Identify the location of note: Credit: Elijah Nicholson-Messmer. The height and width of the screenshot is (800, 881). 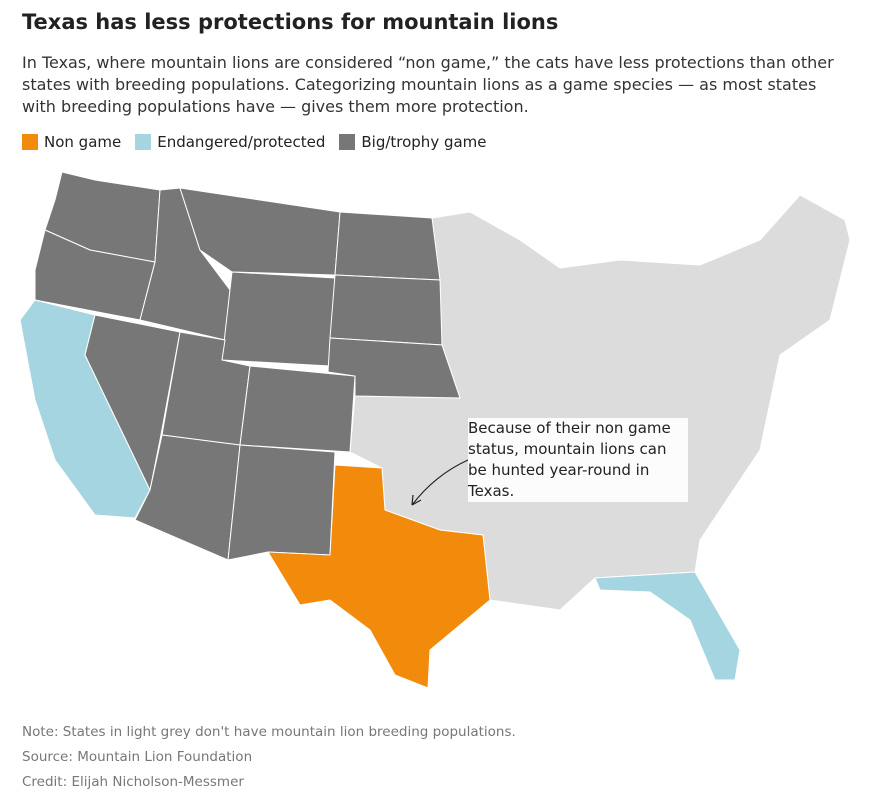
(133, 782).